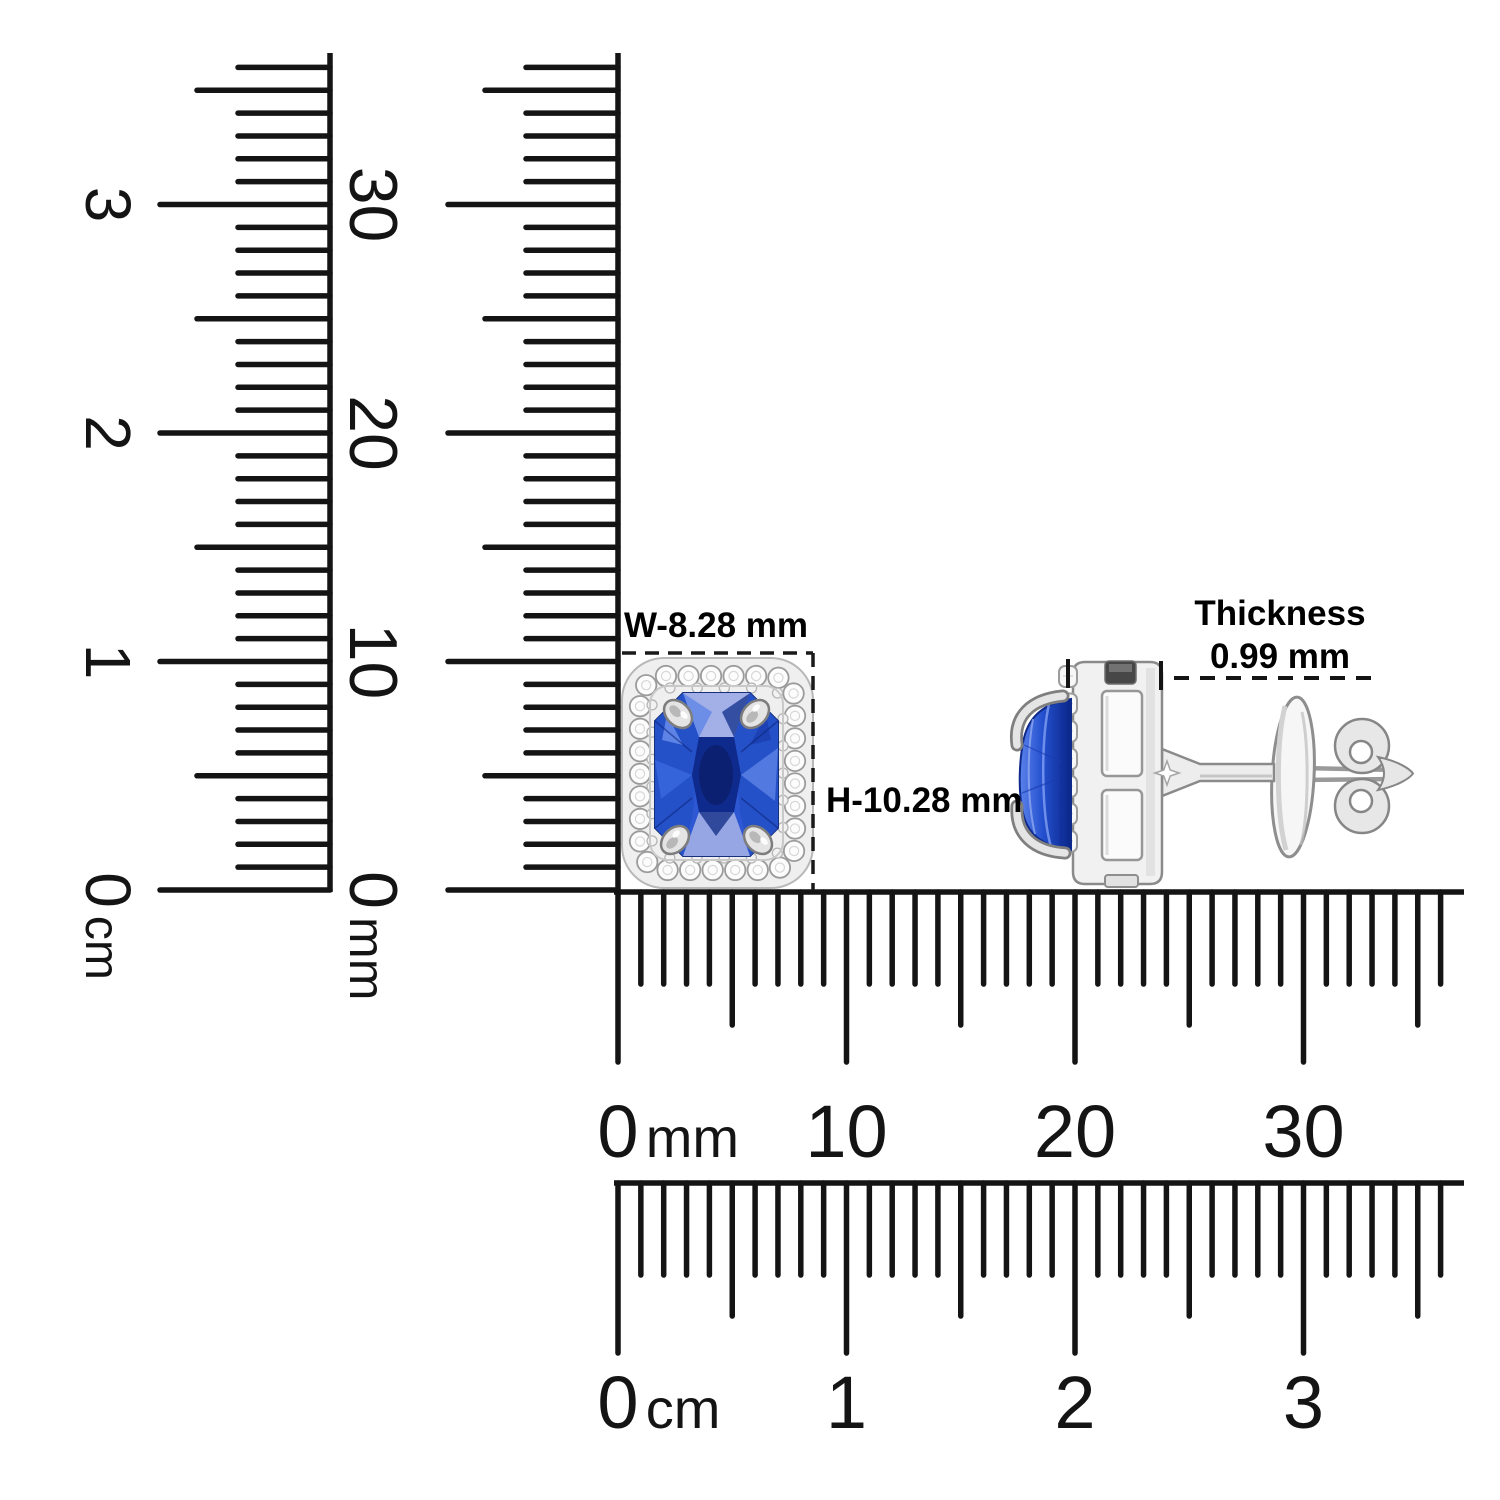 The width and height of the screenshot is (1500, 1500). I want to click on thickness-value: 0.99 mm, so click(1280, 656).